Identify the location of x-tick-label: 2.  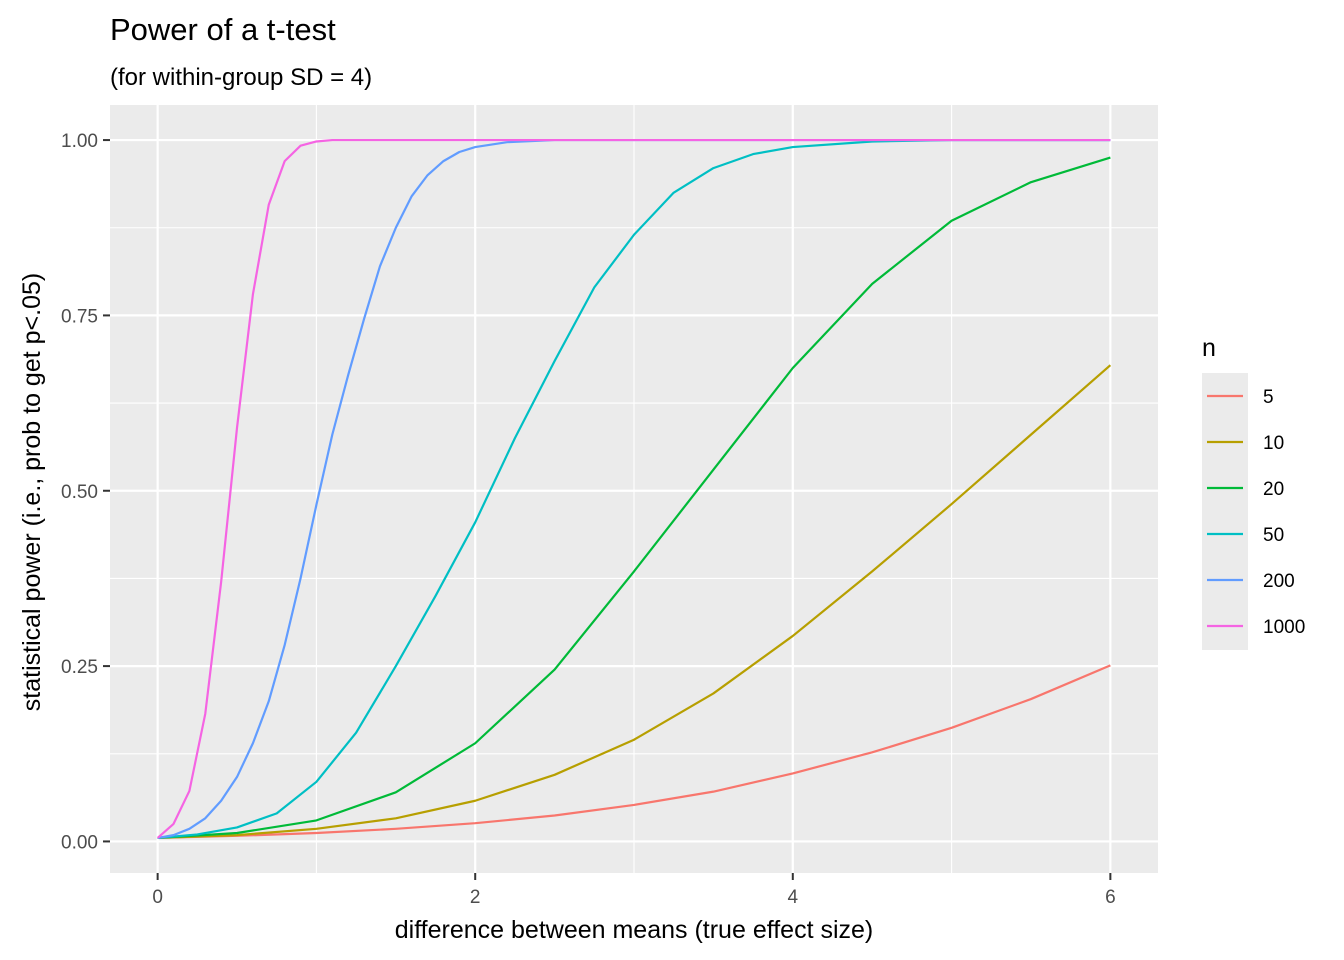
(475, 897).